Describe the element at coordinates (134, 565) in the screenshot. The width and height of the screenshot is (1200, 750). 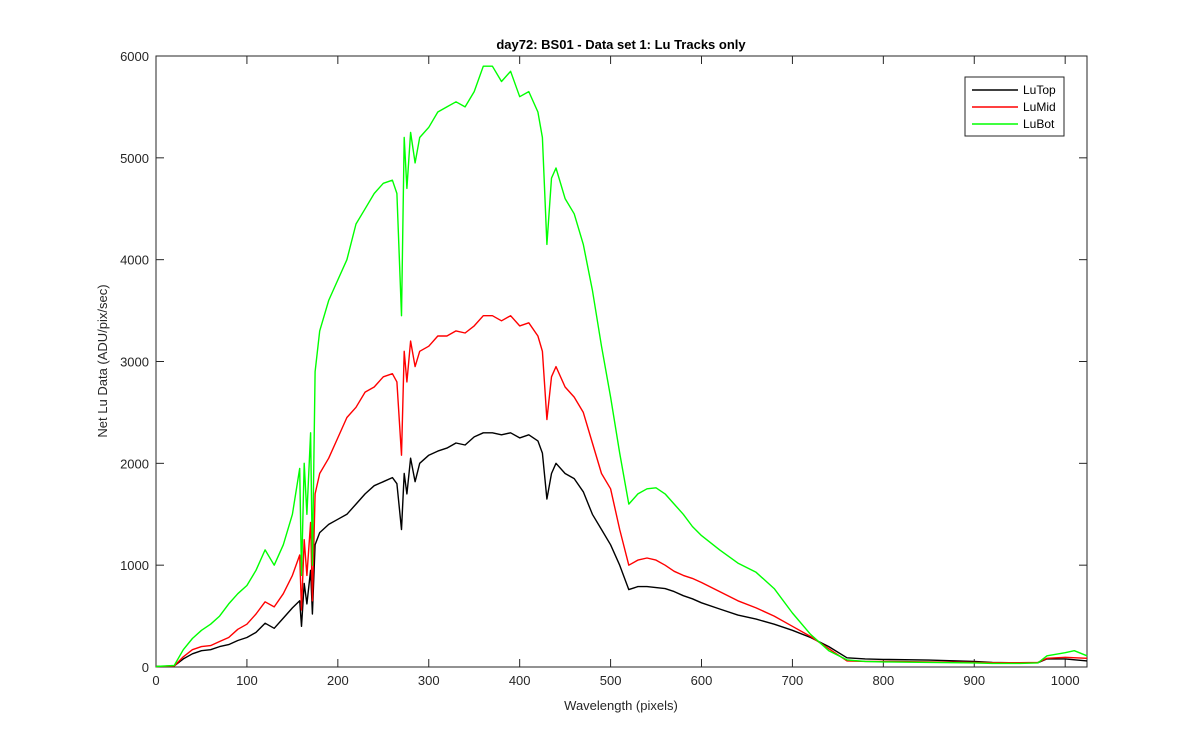
I see `y-tick-label: 1000` at that location.